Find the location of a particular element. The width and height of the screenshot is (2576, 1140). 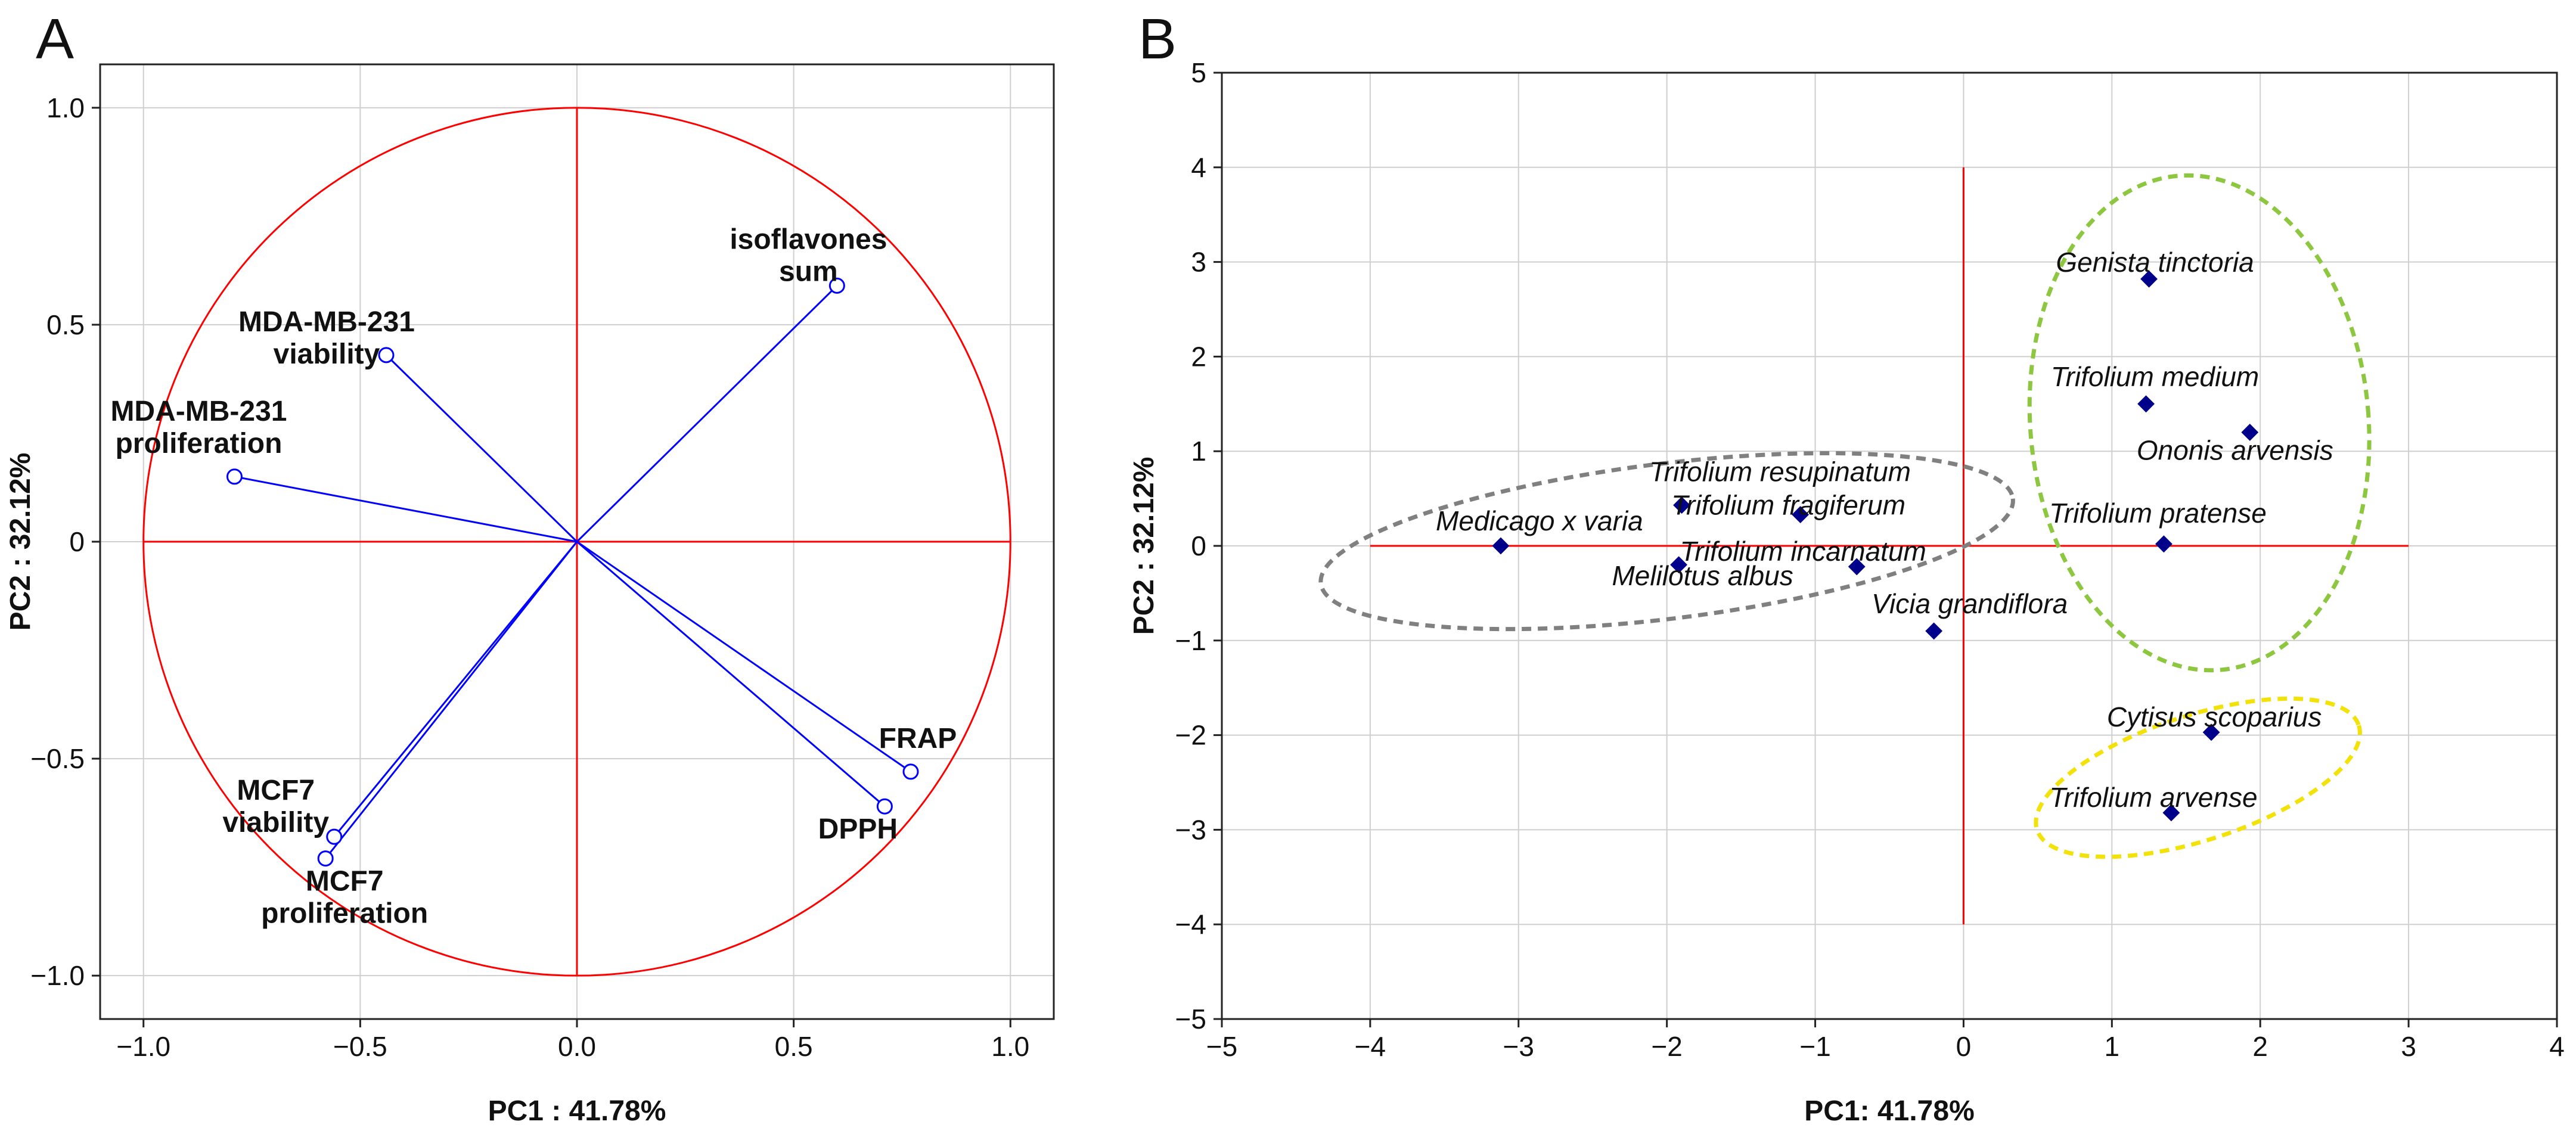

panel-a-x-tick-label-0: −1.0 is located at coordinates (143, 1046).